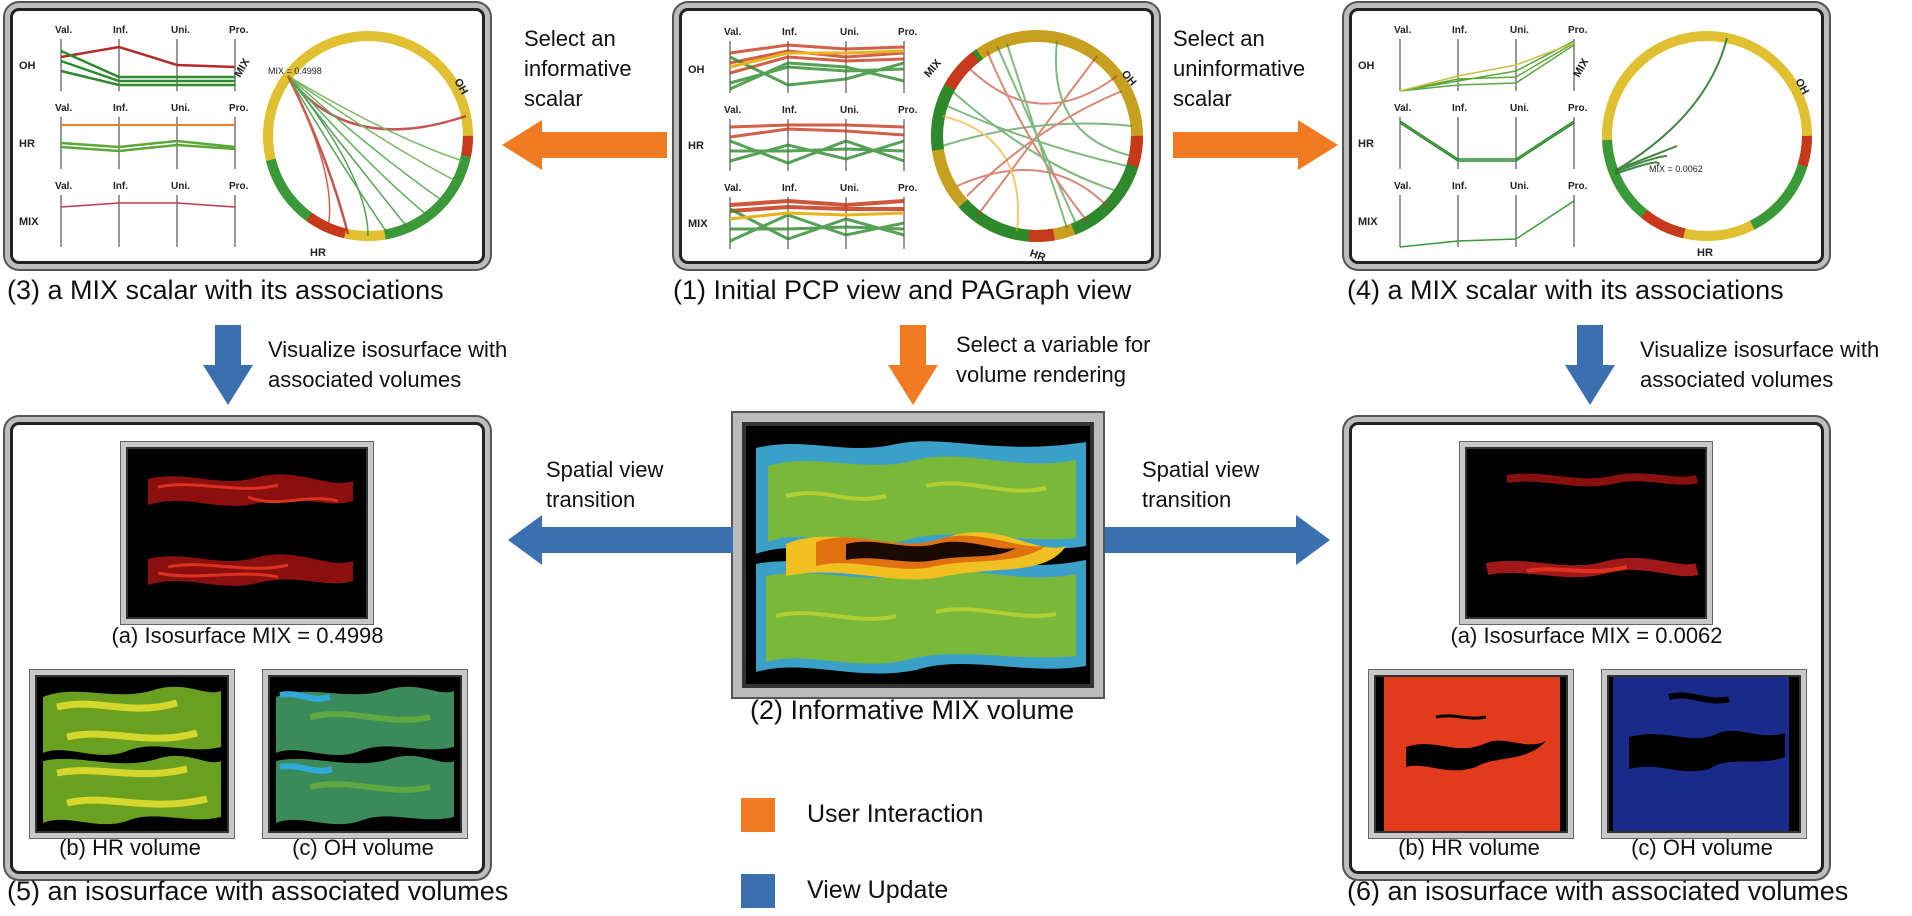  I want to click on caption-panel-1: (1) Initial PCP view and PAGraph view, so click(902, 290).